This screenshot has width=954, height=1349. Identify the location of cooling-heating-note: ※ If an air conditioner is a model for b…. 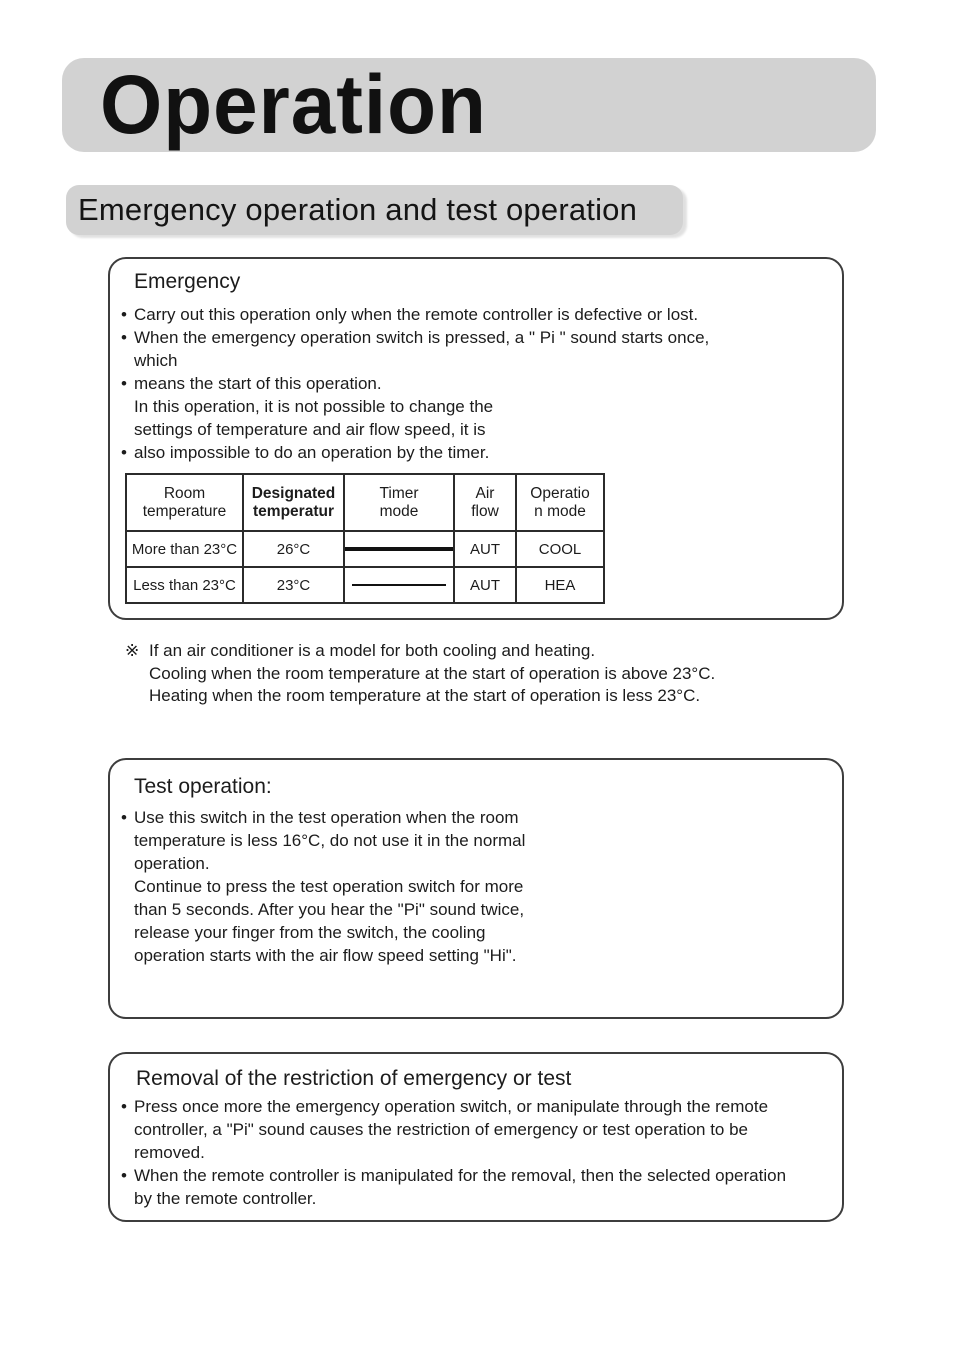
(420, 674).